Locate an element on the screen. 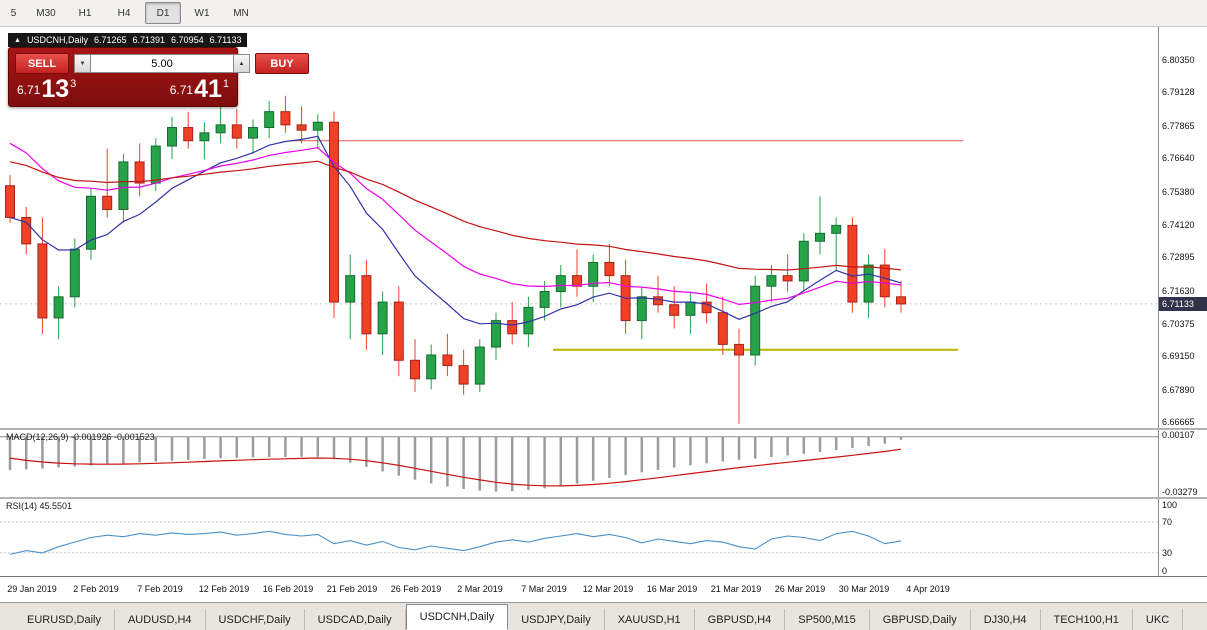 The width and height of the screenshot is (1207, 630). time-axis-label: 7 Feb 2019 is located at coordinates (160, 589).